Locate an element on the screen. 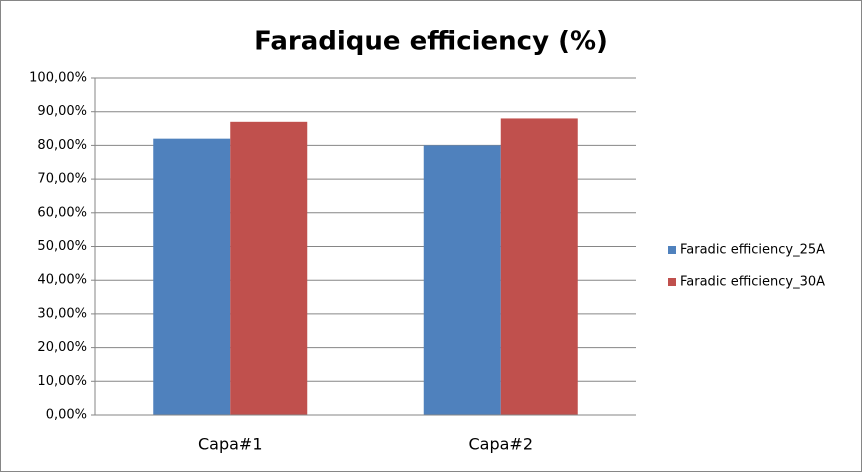 This screenshot has width=862, height=472. x-tick-label: Capa#2 is located at coordinates (500, 444).